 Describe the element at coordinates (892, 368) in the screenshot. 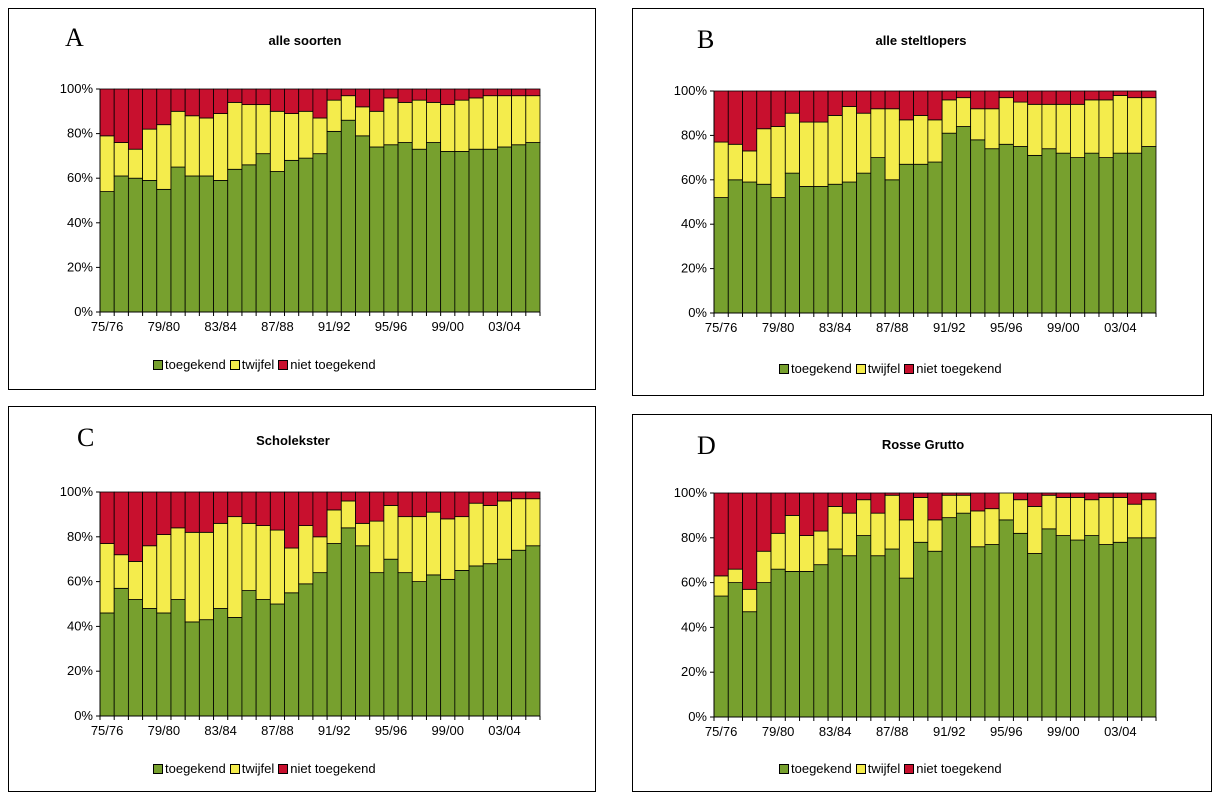

I see `legend: toegekend twijfel niet toegekend` at that location.